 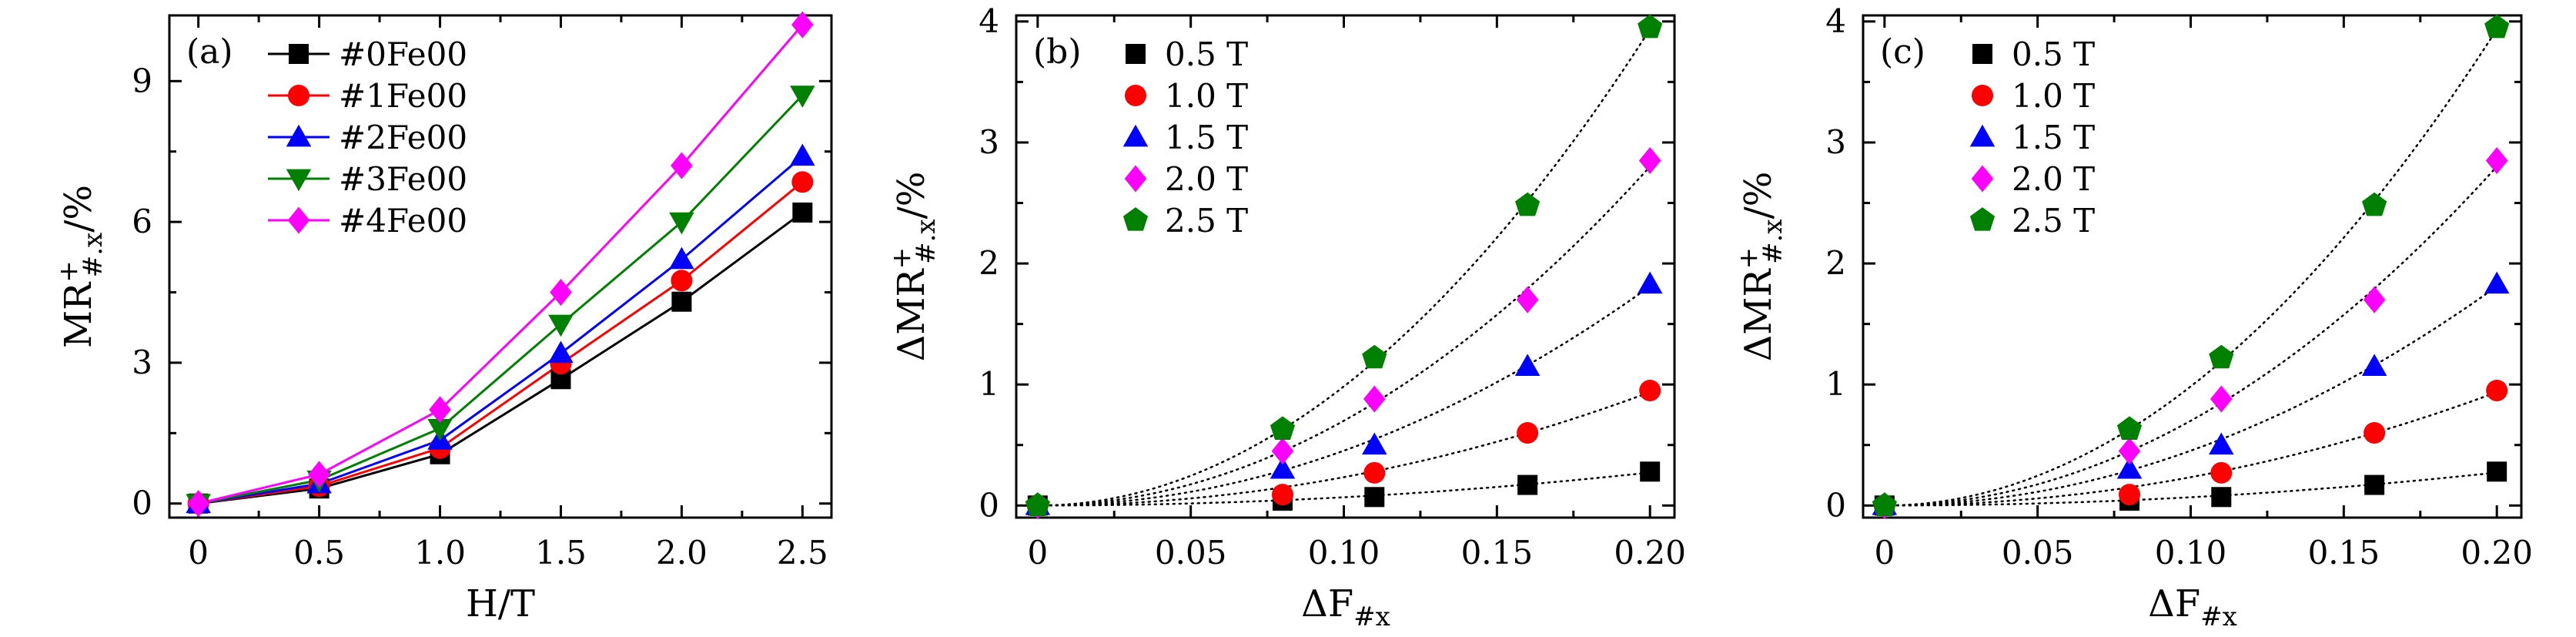 What do you see at coordinates (403, 96) in the screenshot?
I see `legend-label: #1Fe00` at bounding box center [403, 96].